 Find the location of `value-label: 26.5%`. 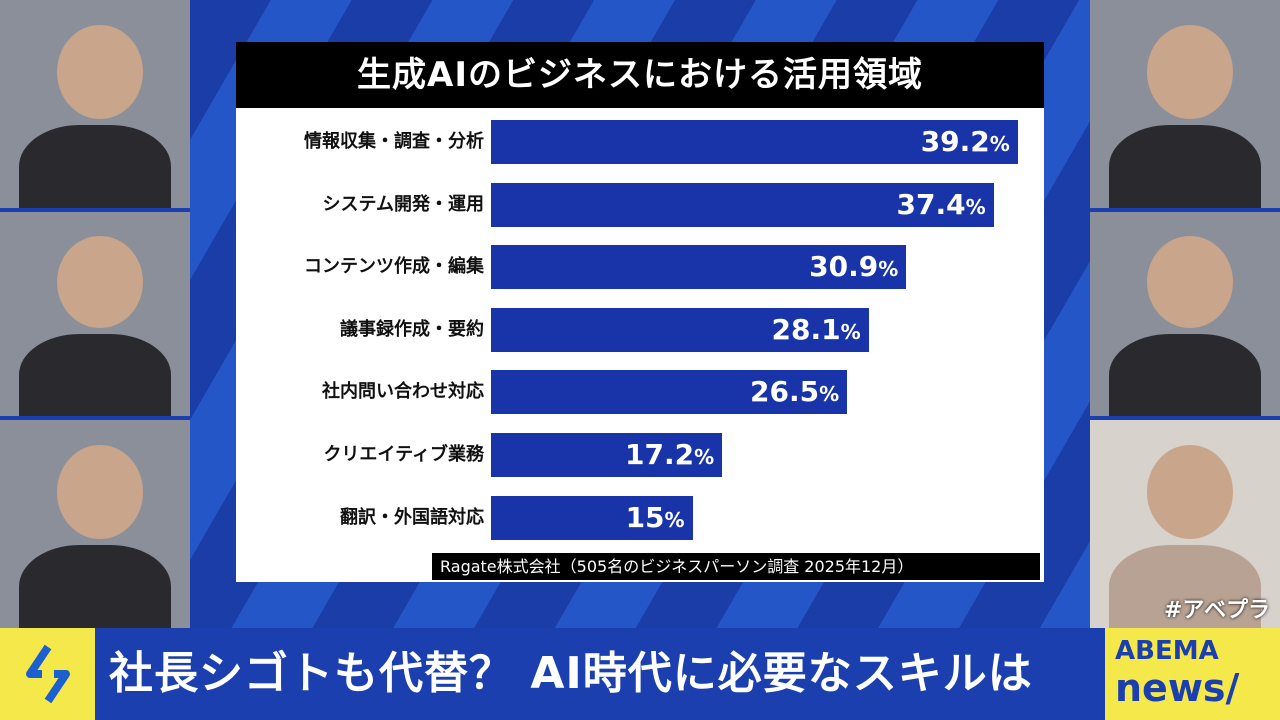

value-label: 26.5% is located at coordinates (794, 393).